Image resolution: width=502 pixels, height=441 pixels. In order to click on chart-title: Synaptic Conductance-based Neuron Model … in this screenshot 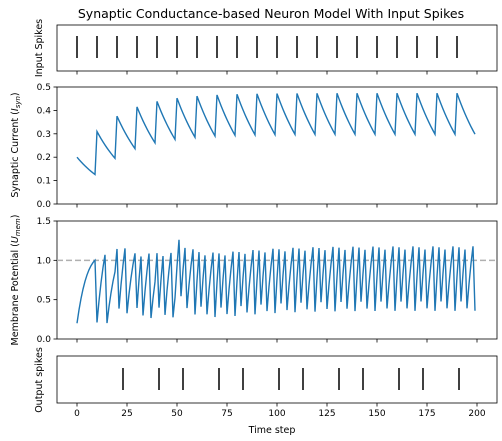, I will do `click(271, 13)`.